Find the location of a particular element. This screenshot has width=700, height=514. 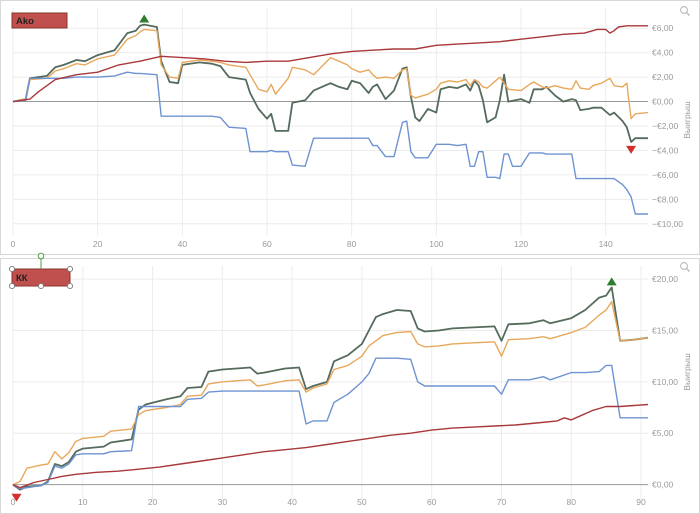

y-tick-label: −€4,00 is located at coordinates (665, 150).